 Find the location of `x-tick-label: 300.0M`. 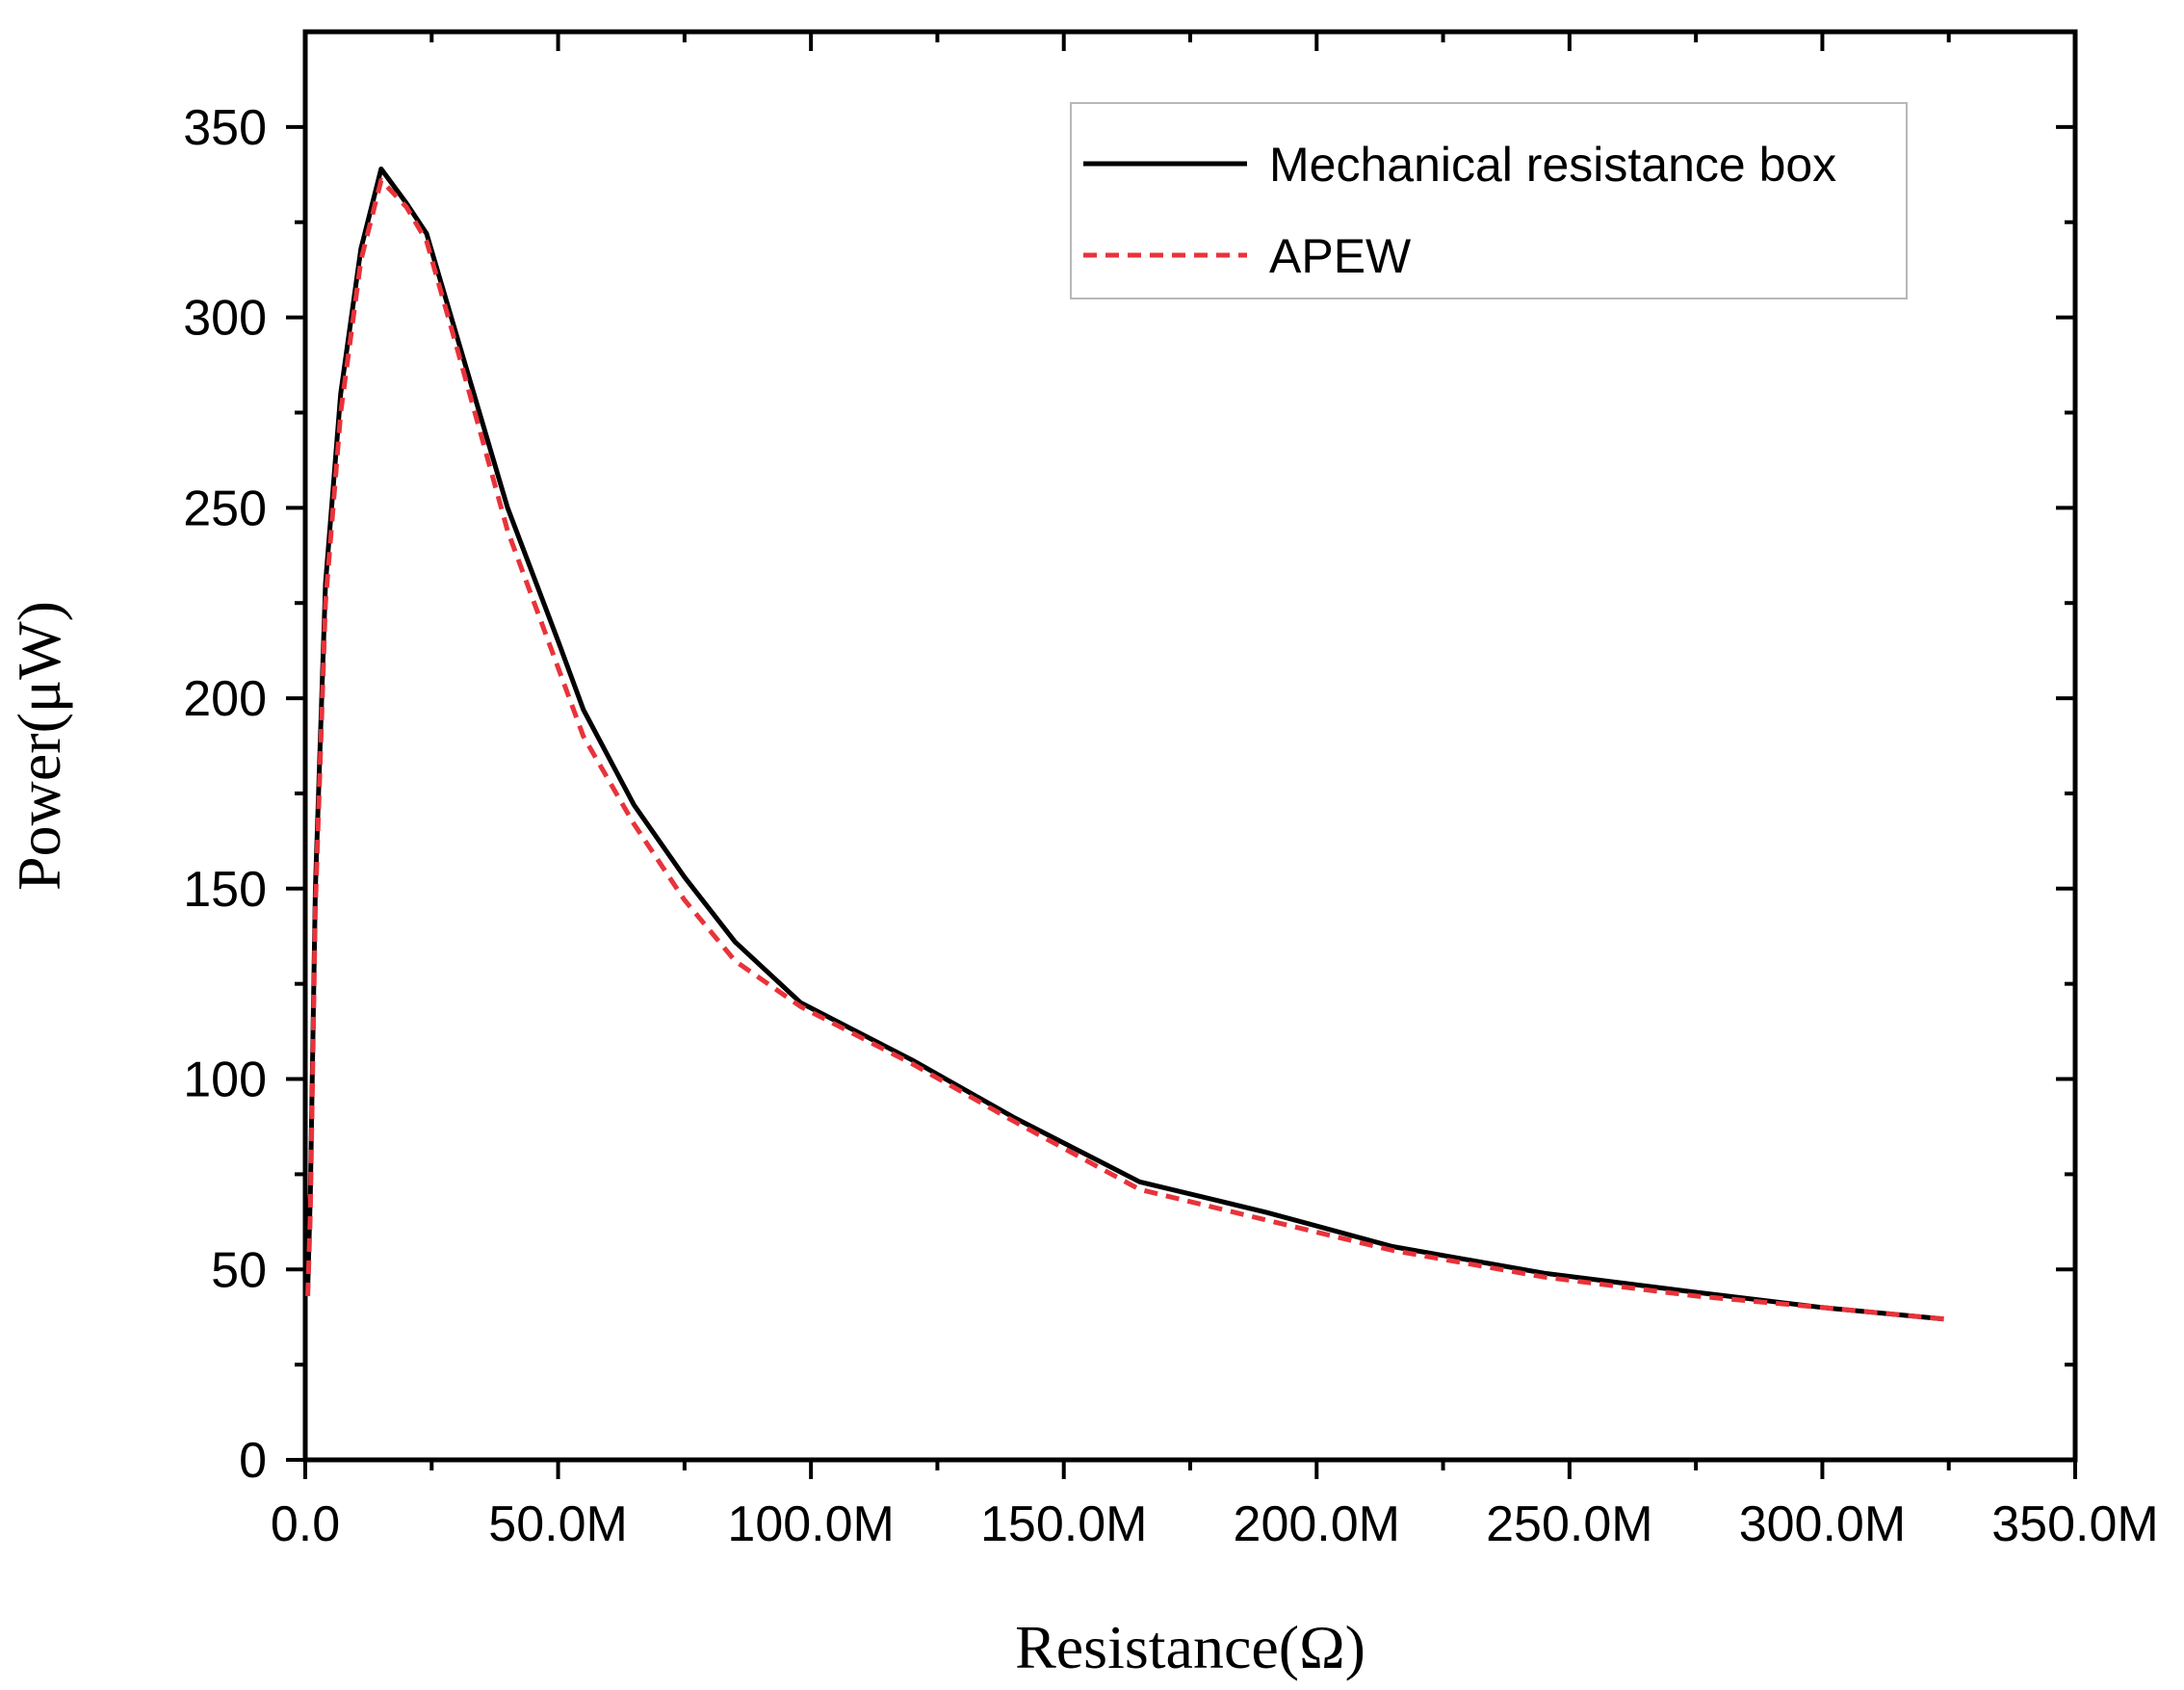

x-tick-label: 300.0M is located at coordinates (1822, 1524).